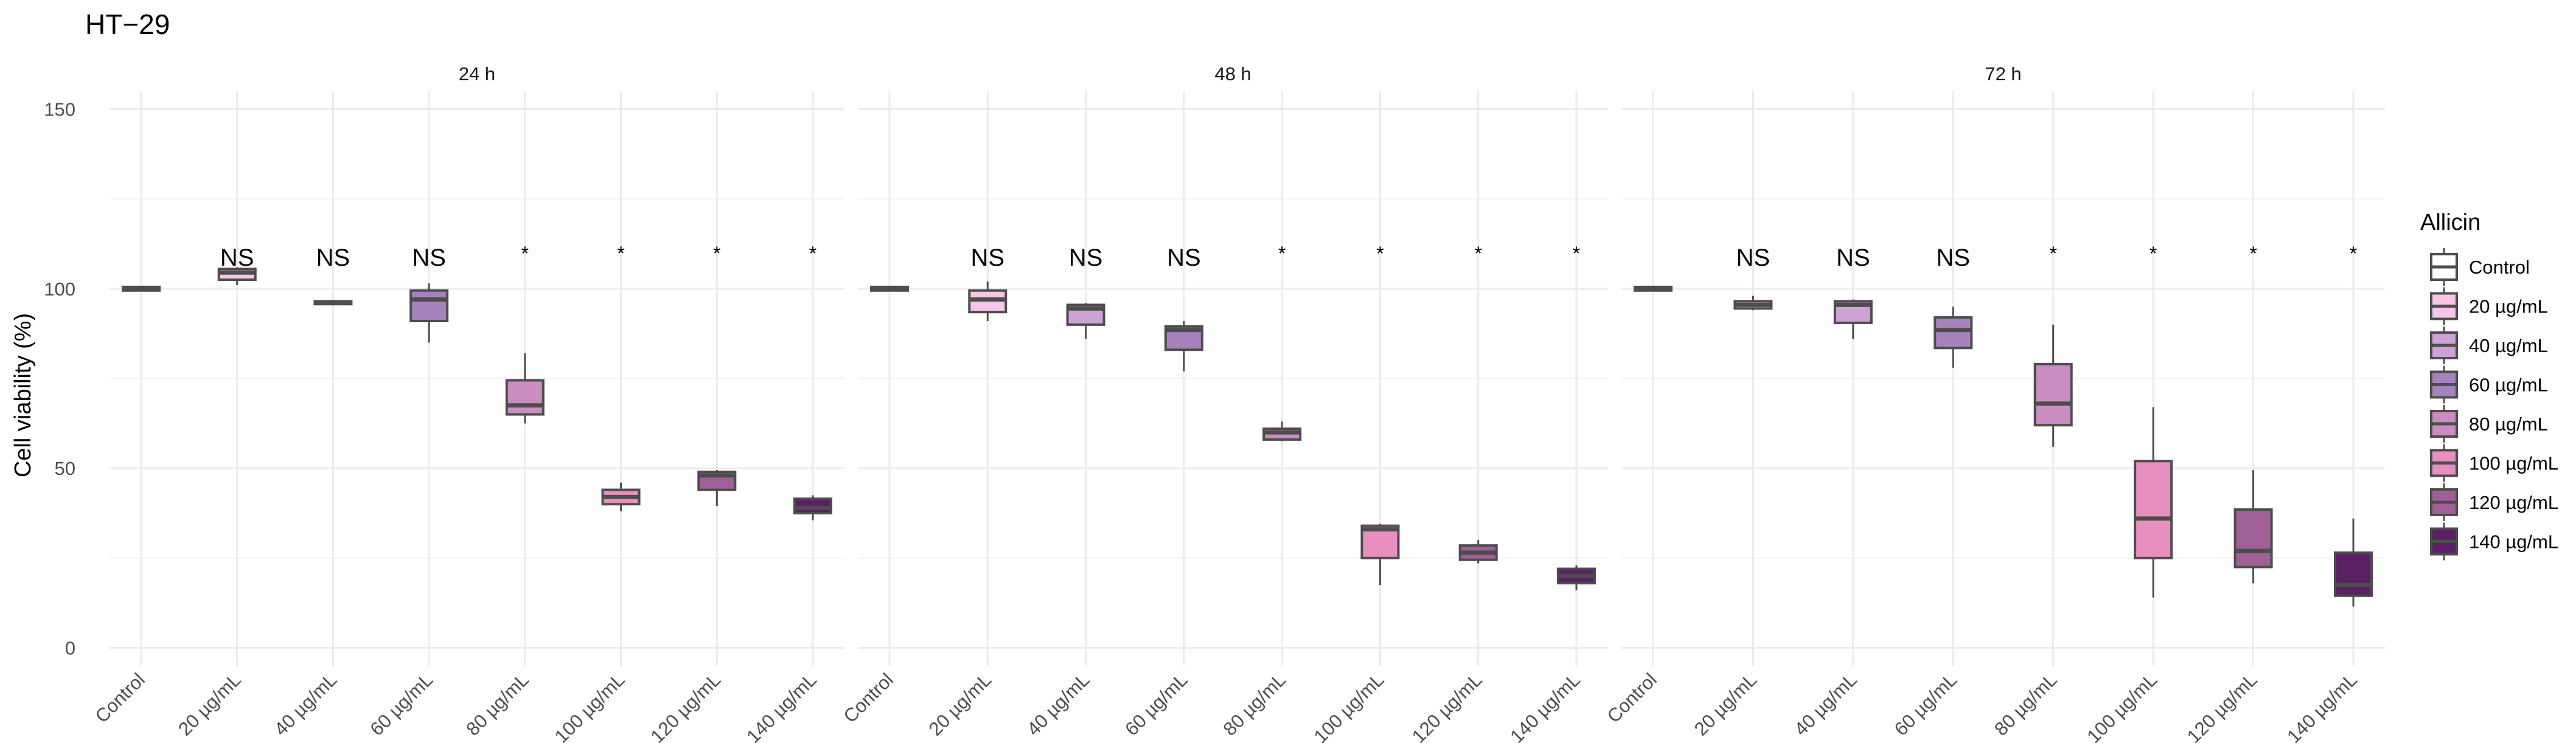 The image size is (2576, 743). I want to click on legend-item-label: 80 µg/mL, so click(2508, 424).